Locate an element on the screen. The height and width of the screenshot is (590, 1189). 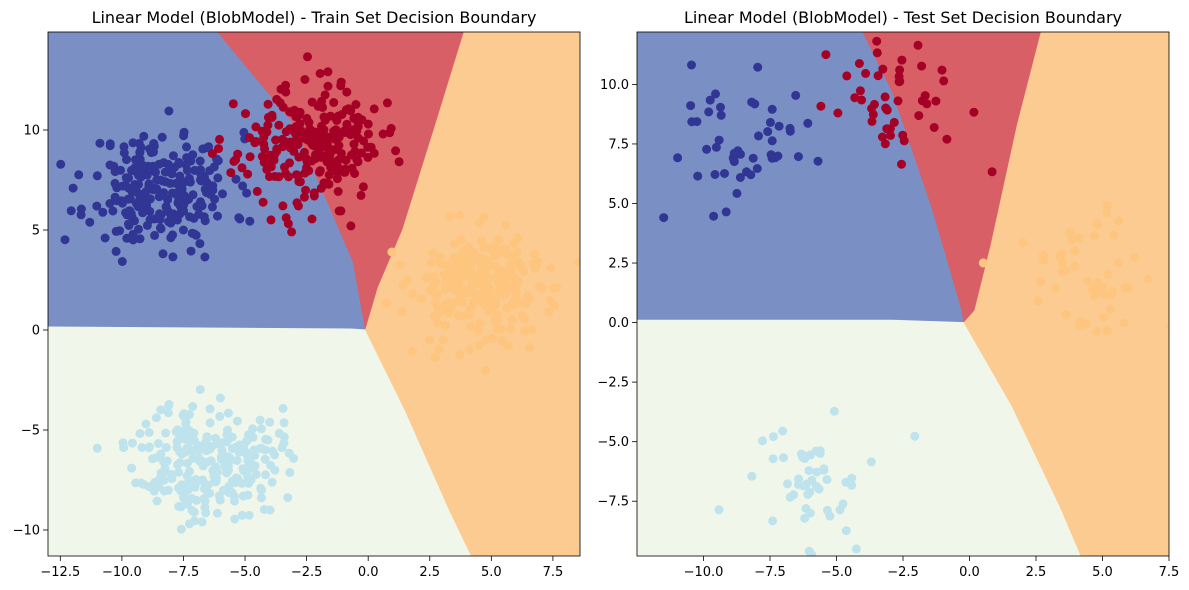
x-tick-label: 0.0 is located at coordinates (368, 572).